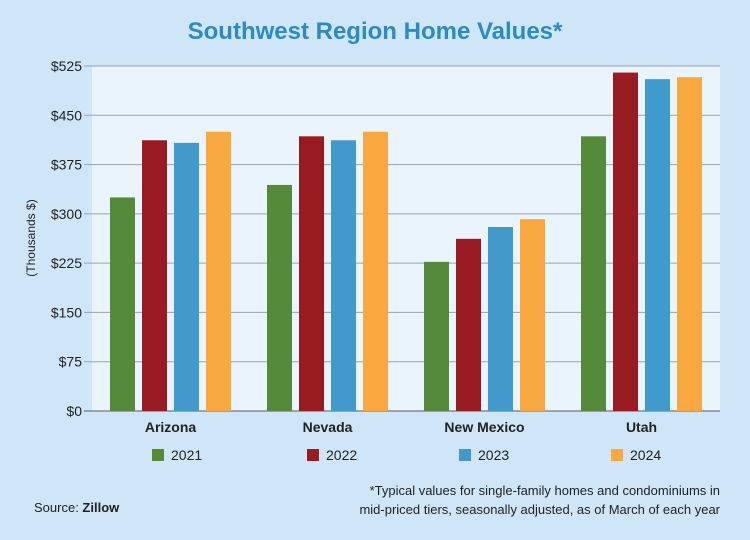  Describe the element at coordinates (71, 362) in the screenshot. I see `y-tick-label: $75` at that location.